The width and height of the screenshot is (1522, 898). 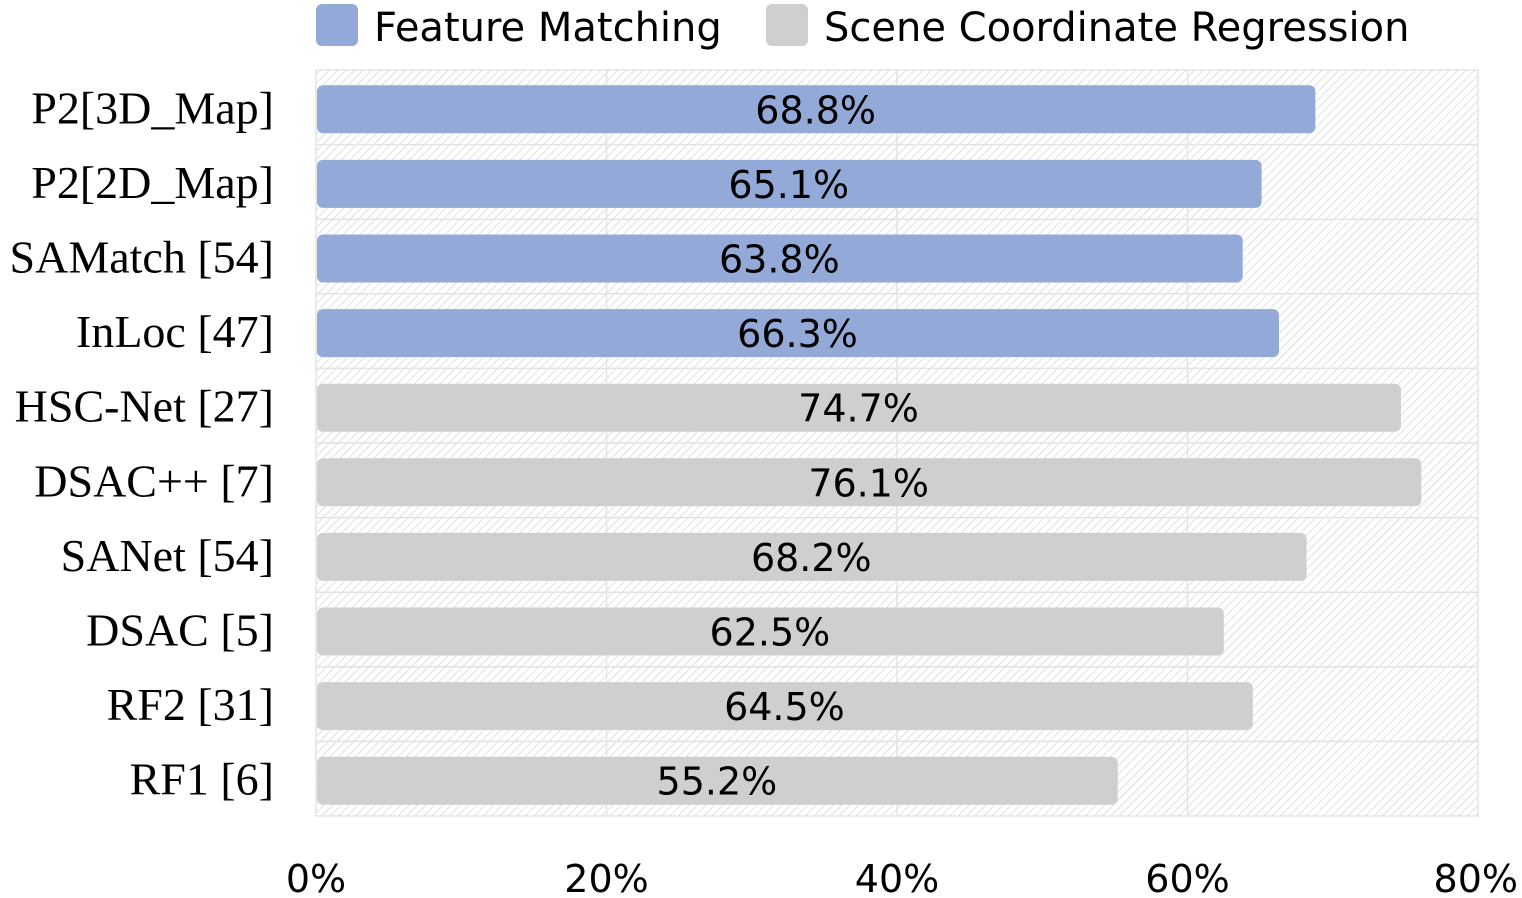 What do you see at coordinates (316, 877) in the screenshot?
I see `x-tick-label: 0%` at bounding box center [316, 877].